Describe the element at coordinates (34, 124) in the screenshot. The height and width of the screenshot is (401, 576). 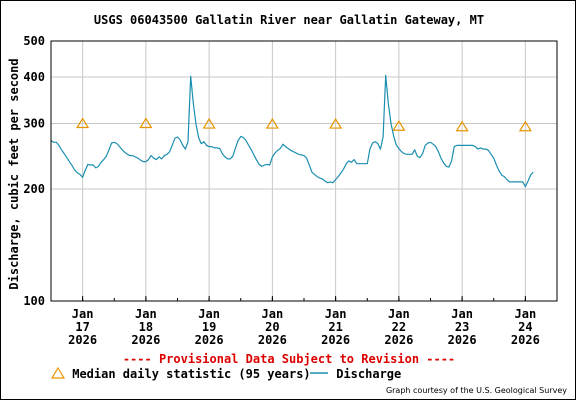
I see `y-tick-label: 300` at that location.